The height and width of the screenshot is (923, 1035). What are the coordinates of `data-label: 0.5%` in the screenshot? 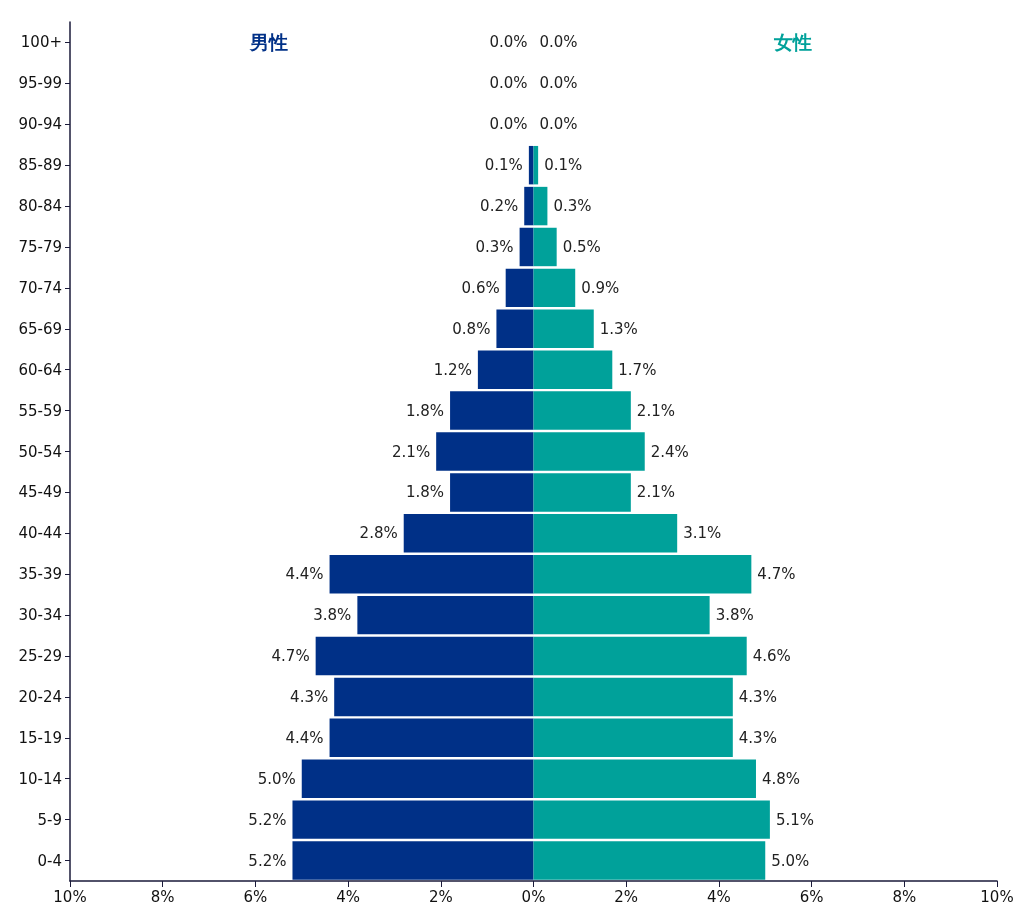 It's located at (581, 246).